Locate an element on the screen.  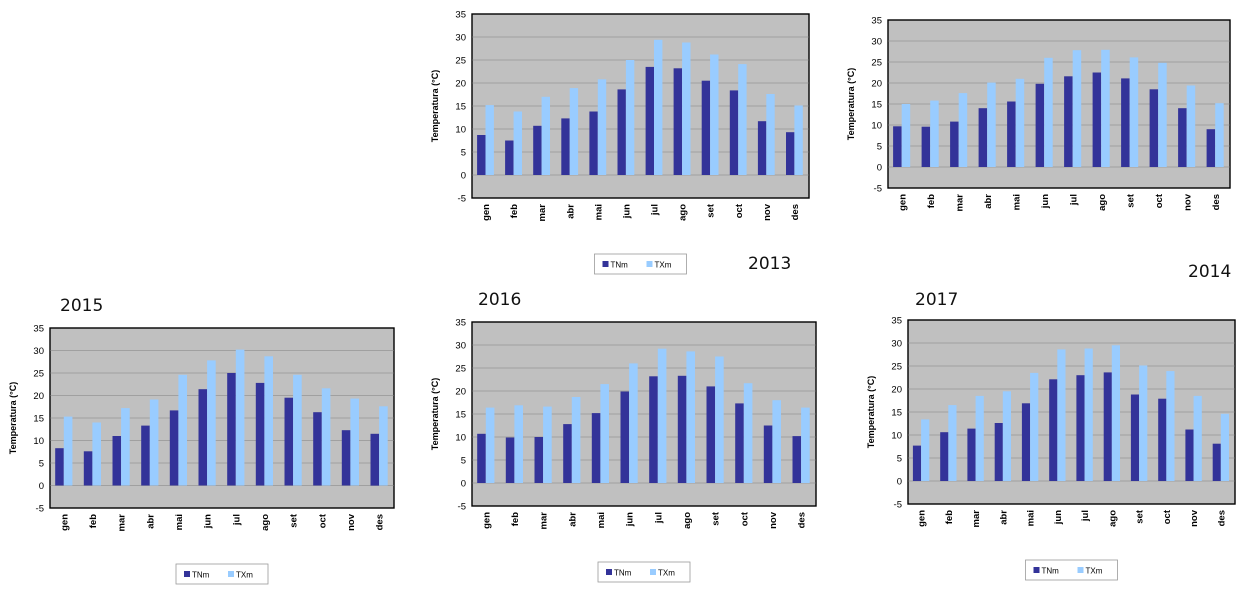
y-tick-label: 20 is located at coordinates (876, 84).